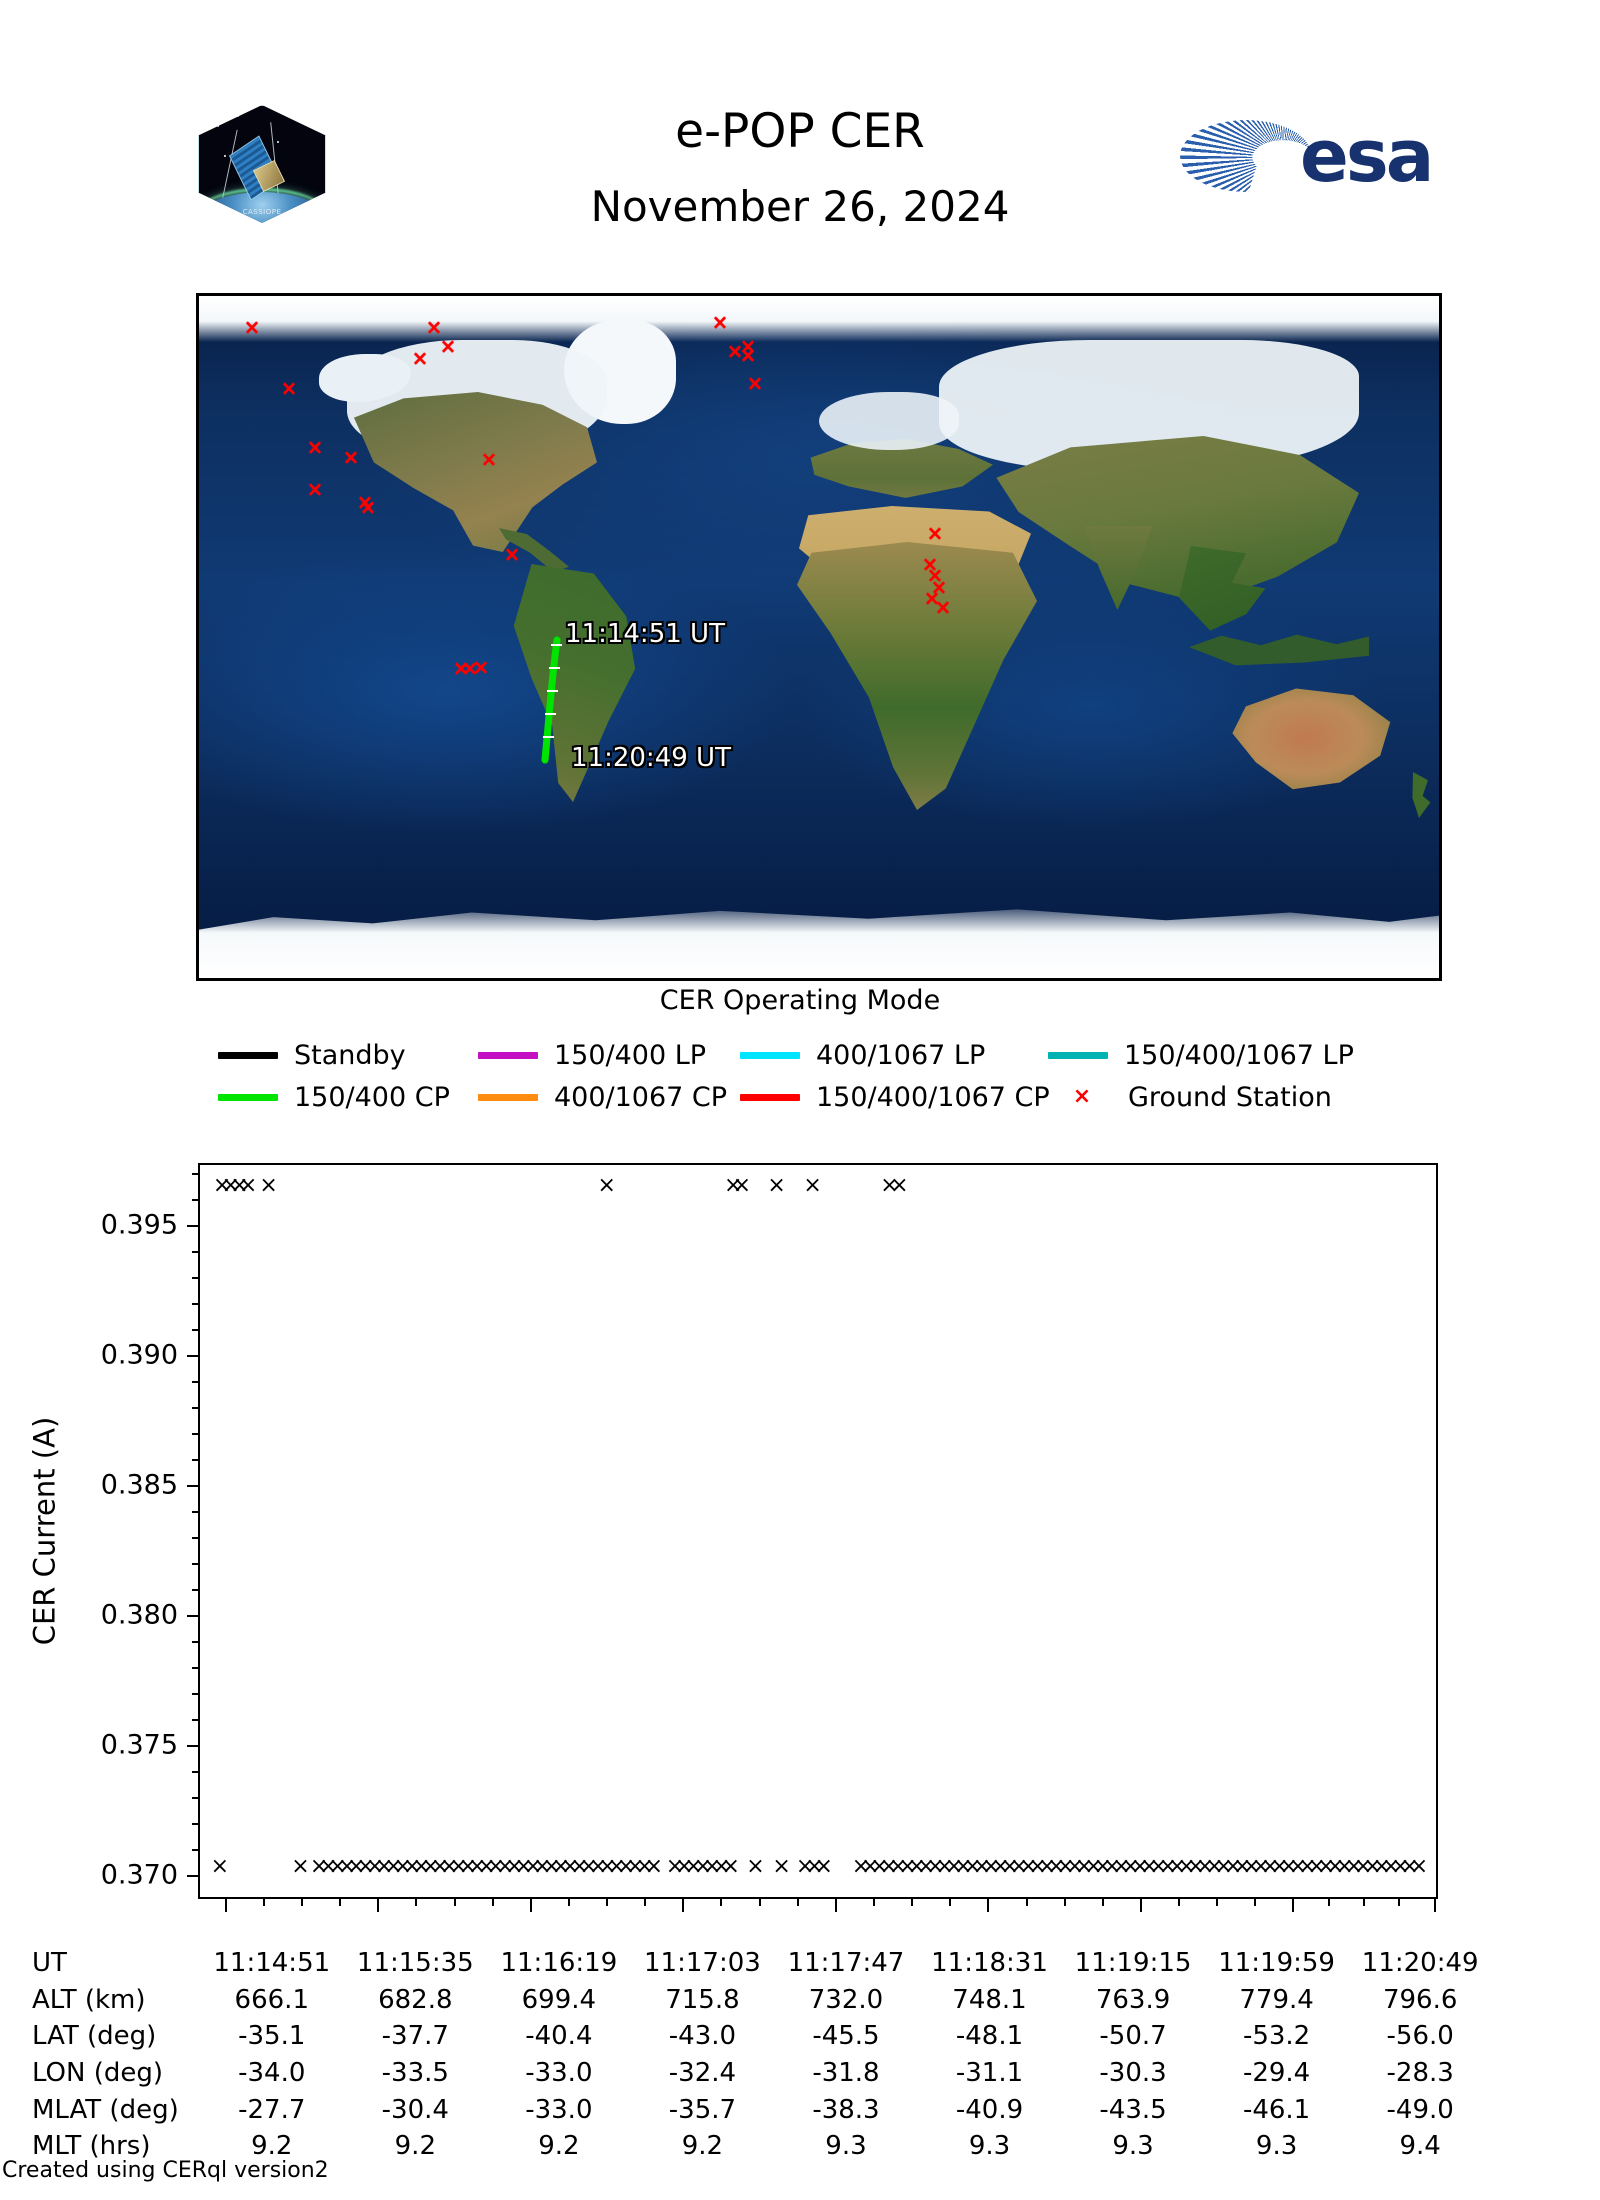 This screenshot has width=1600, height=2200. Describe the element at coordinates (98, 2073) in the screenshot. I see `table-row-label: LON (deg)` at that location.